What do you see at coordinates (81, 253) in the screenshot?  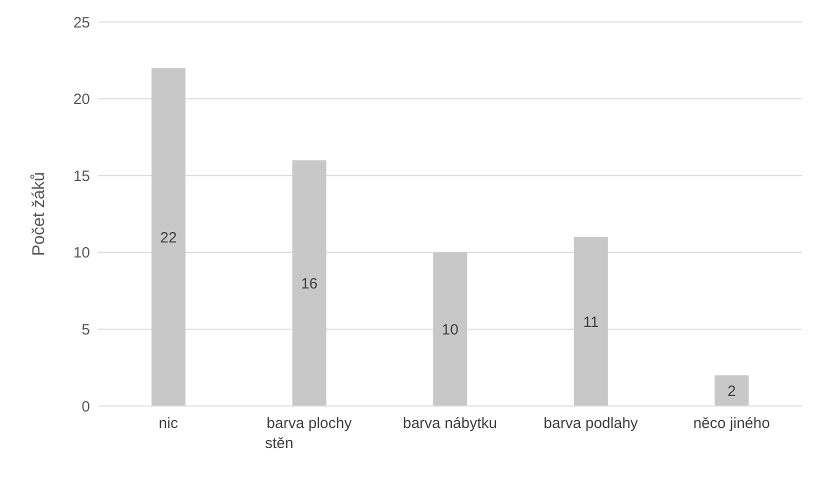 I see `y-tick-label: 10` at bounding box center [81, 253].